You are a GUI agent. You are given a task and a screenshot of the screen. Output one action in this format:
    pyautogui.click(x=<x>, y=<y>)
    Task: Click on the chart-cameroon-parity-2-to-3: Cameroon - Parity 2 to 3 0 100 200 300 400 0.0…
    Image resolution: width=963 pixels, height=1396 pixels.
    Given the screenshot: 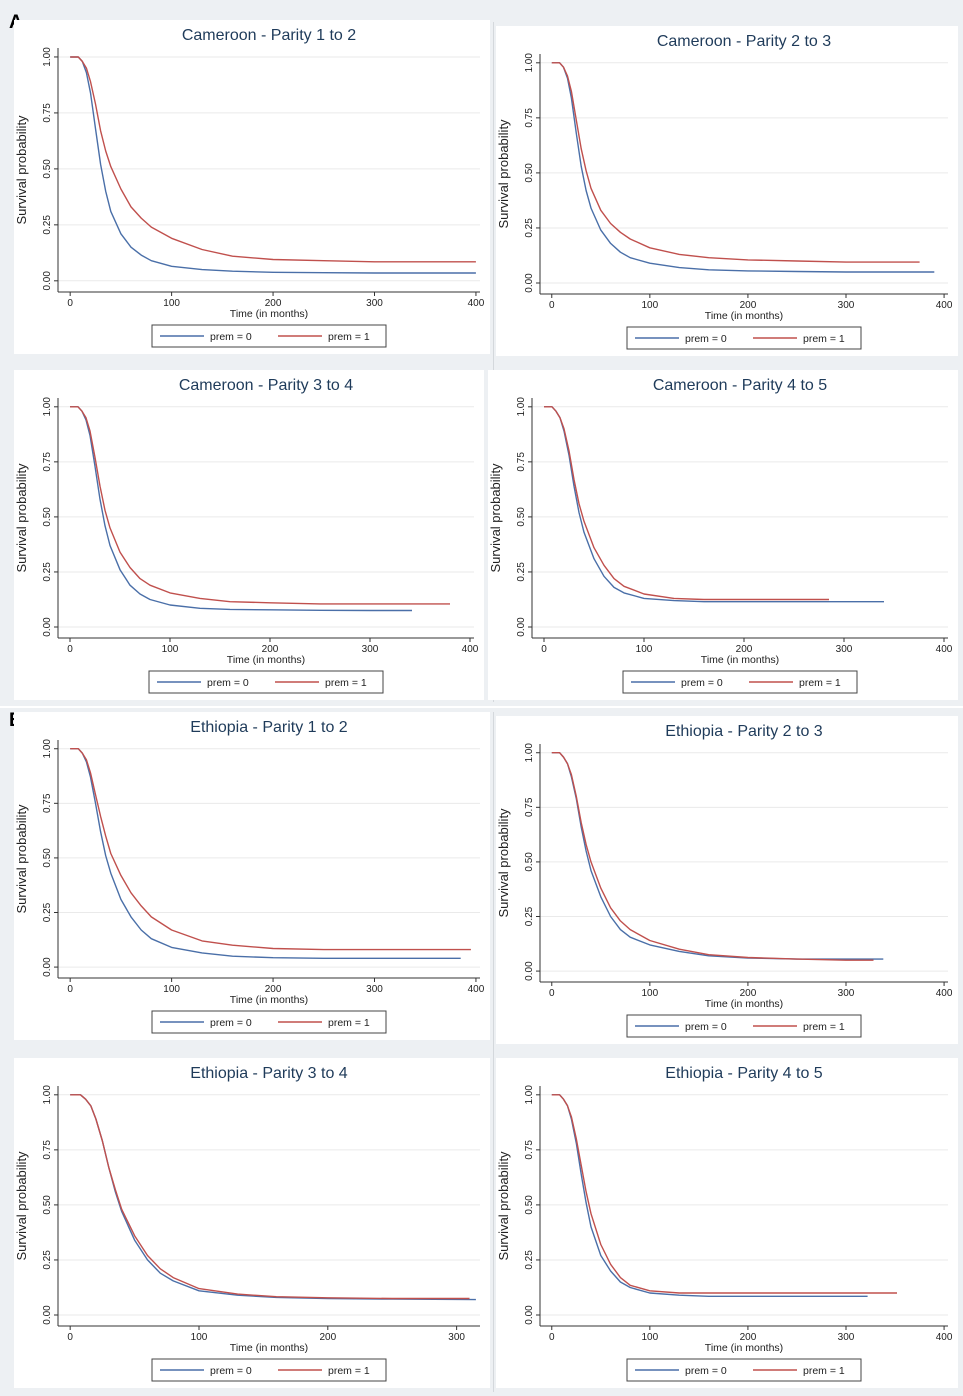 What is the action you would take?
    pyautogui.click(x=727, y=191)
    